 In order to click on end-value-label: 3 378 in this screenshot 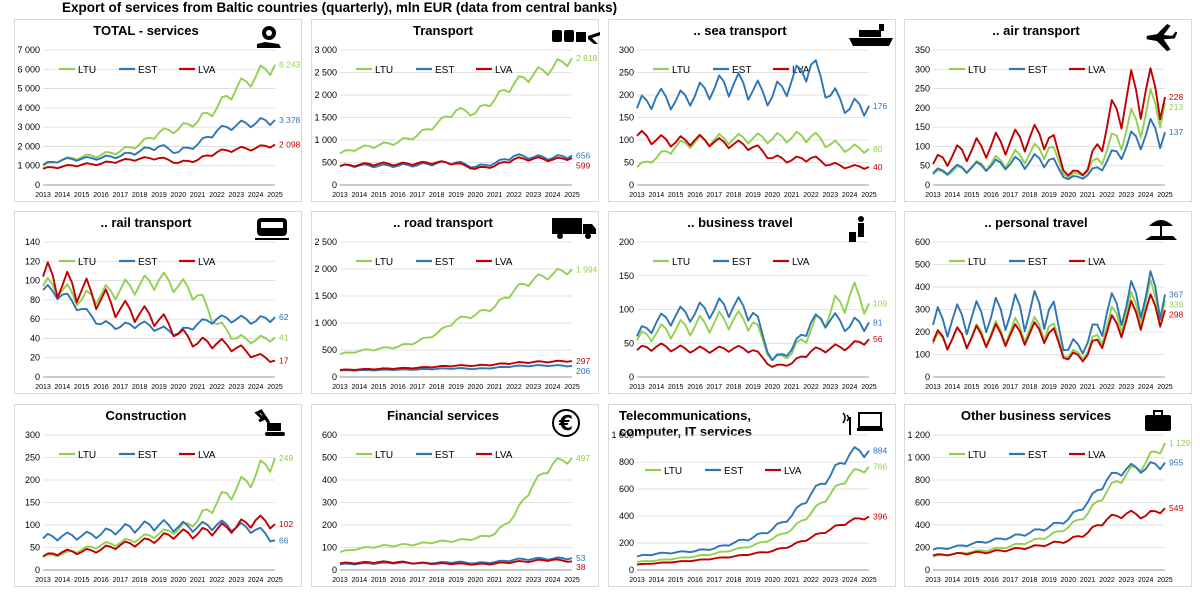, I will do `click(290, 120)`.